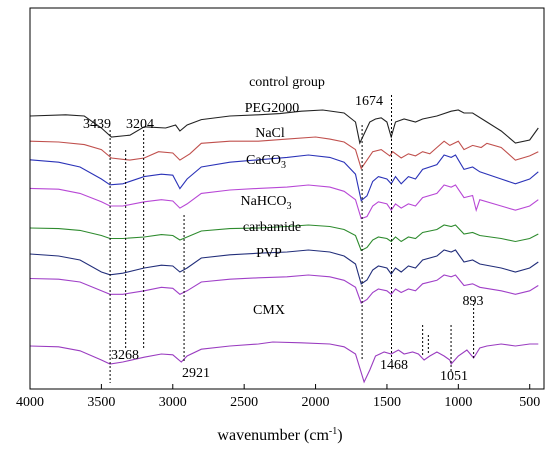 The height and width of the screenshot is (451, 550). I want to click on annotation-3204: 3204, so click(140, 124).